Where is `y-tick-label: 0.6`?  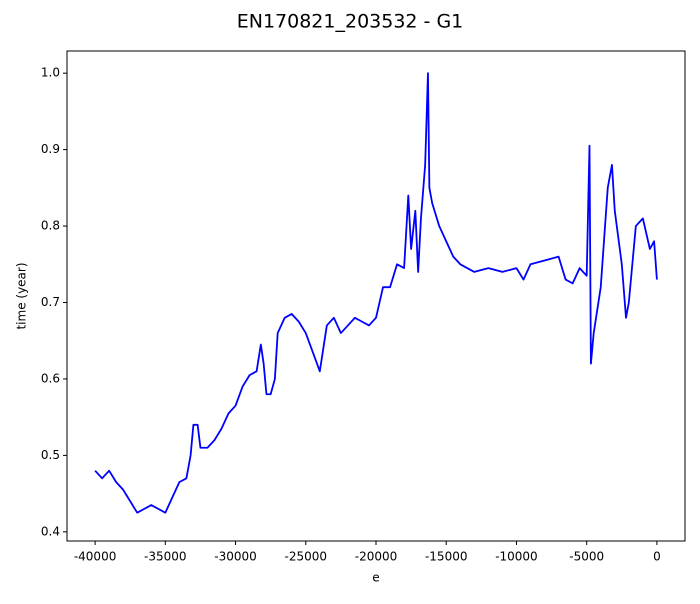
y-tick-label: 0.6 is located at coordinates (50, 378).